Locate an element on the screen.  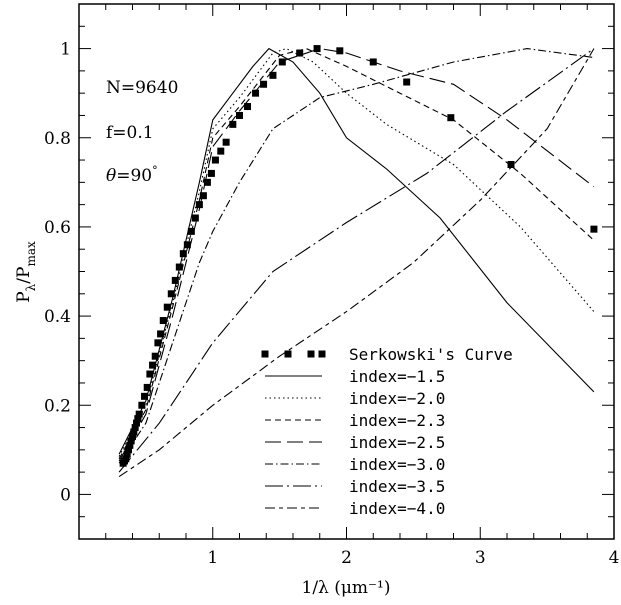
legend-label: index=−2.3 is located at coordinates (397, 420).